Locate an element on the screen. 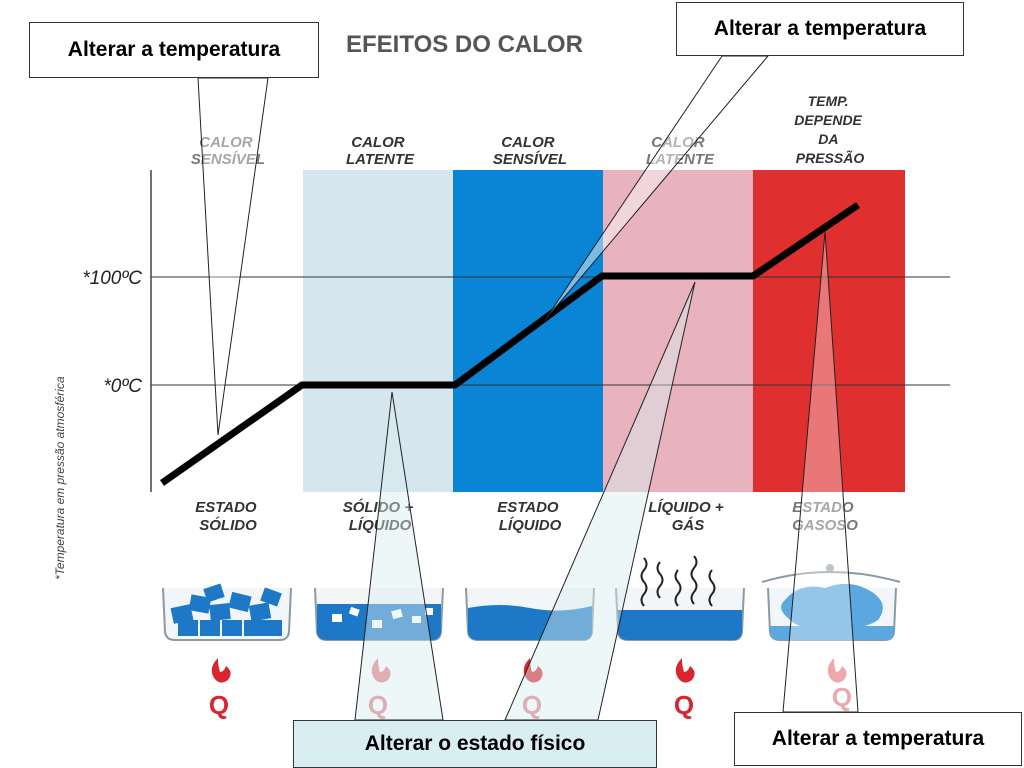 Image resolution: width=1024 pixels, height=768 pixels. zone-1-header: CALOR SENSÍVEL is located at coordinates (228, 151).